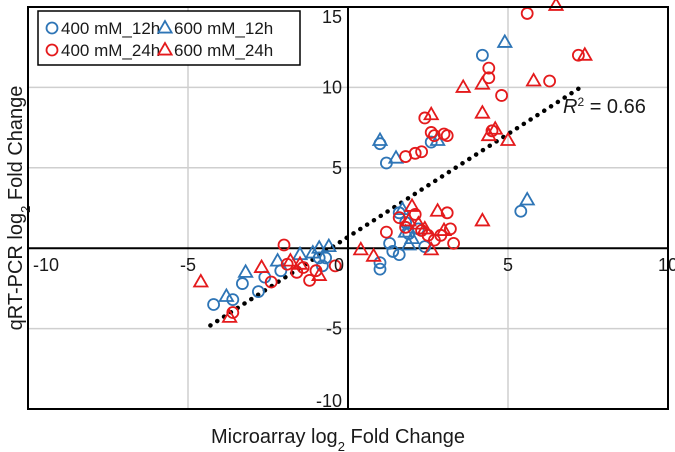  What do you see at coordinates (274, 437) in the screenshot?
I see `x-axis-title-main: Microarray log` at bounding box center [274, 437].